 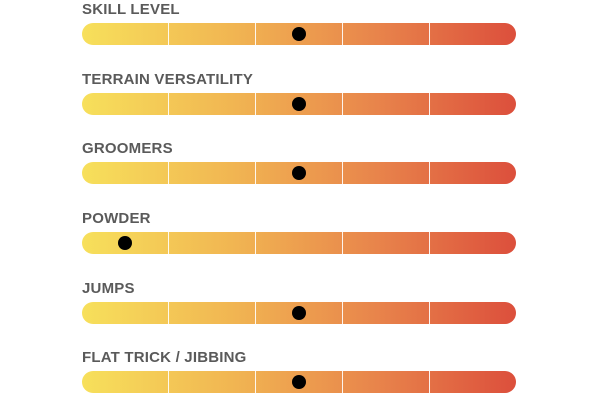 What do you see at coordinates (168, 79) in the screenshot?
I see `rating-label: TERRAIN VERSATILITY` at bounding box center [168, 79].